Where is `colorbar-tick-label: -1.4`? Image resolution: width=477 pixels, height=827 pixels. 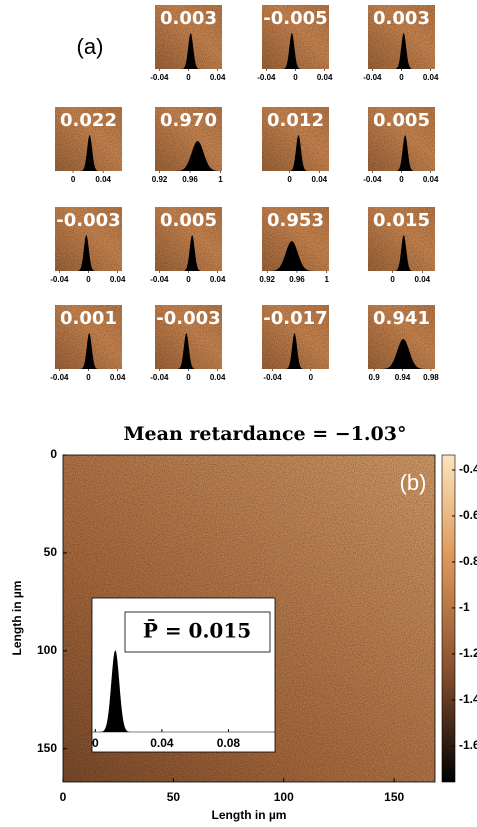 colorbar-tick-label: -1.4 is located at coordinates (468, 699).